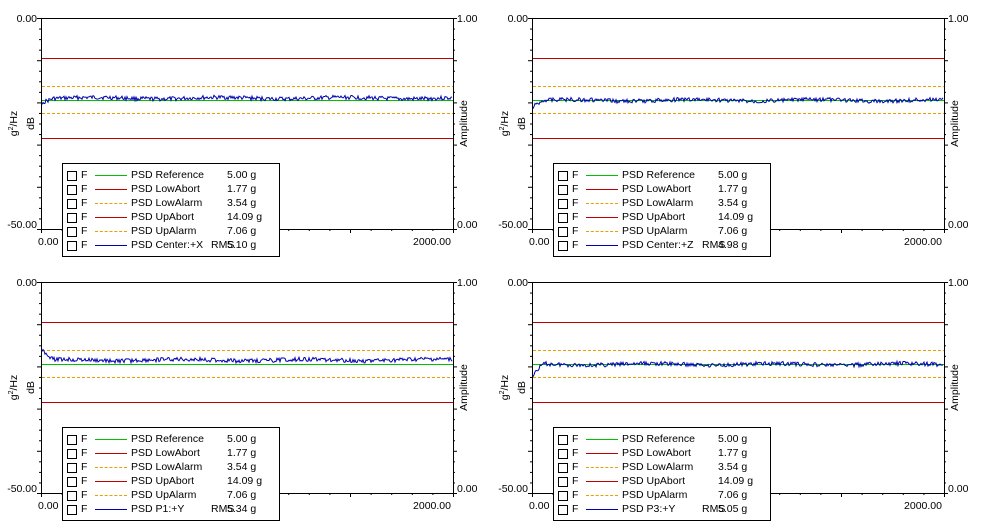 This screenshot has height=531, width=983. I want to click on legend-row: F PSD Center:+X RMS 5.10 g, so click(171, 245).